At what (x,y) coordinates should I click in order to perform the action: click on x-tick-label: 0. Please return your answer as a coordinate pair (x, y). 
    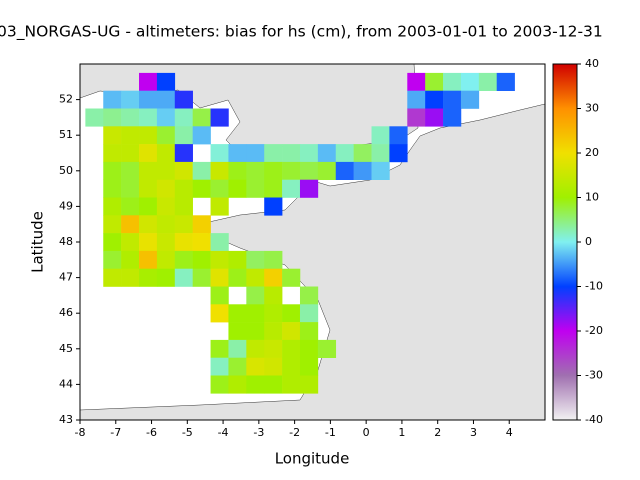
    Looking at the image, I should click on (366, 432).